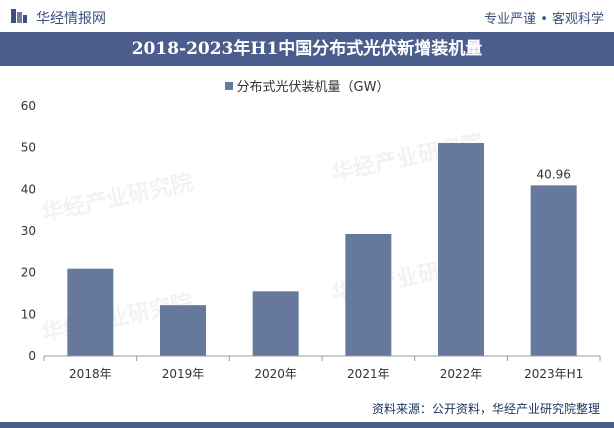 This screenshot has width=614, height=428. I want to click on y-tick-label: 20, so click(28, 273).